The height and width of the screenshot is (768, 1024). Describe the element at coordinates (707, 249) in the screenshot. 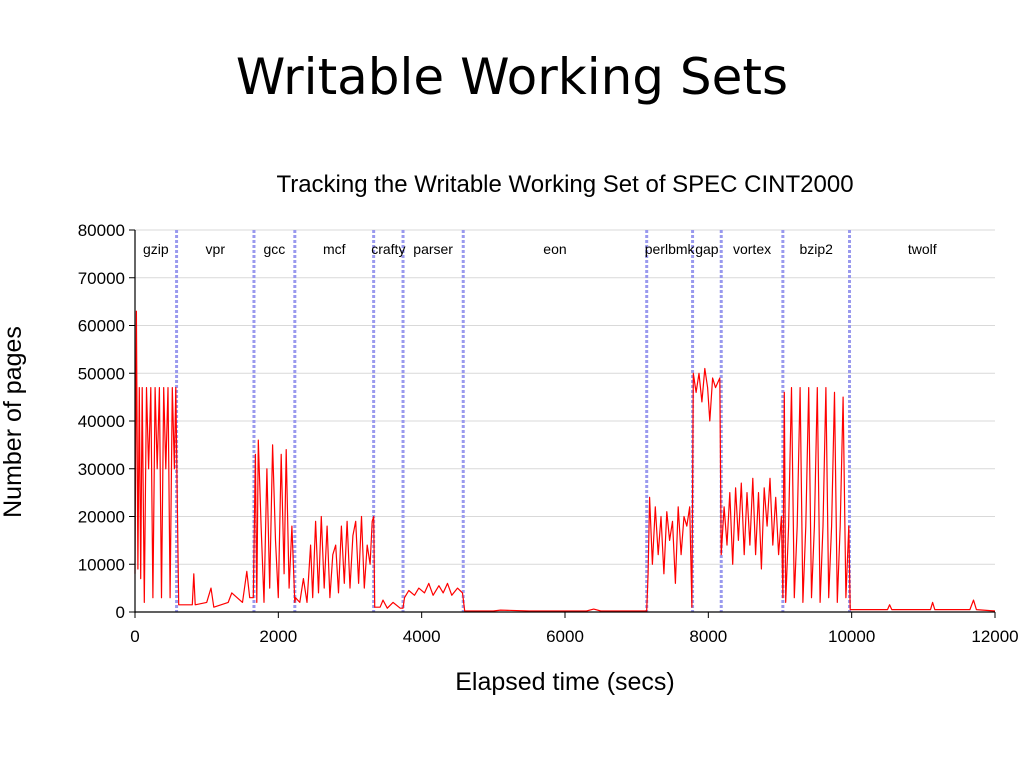

I see `benchmark-label: gap` at that location.